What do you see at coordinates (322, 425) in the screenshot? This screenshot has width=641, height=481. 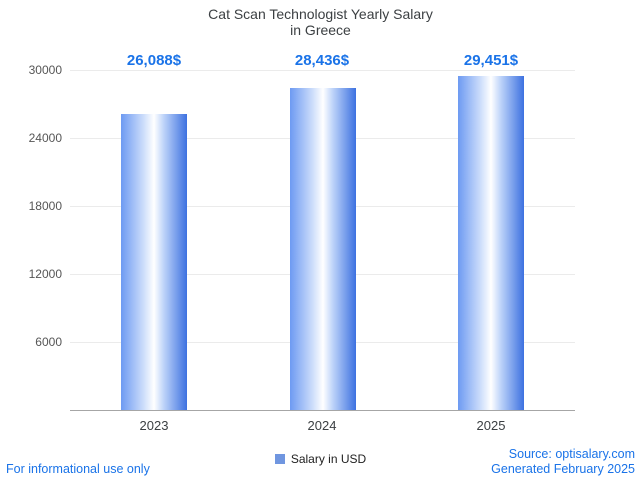 I see `x-tick-label: 2024` at bounding box center [322, 425].